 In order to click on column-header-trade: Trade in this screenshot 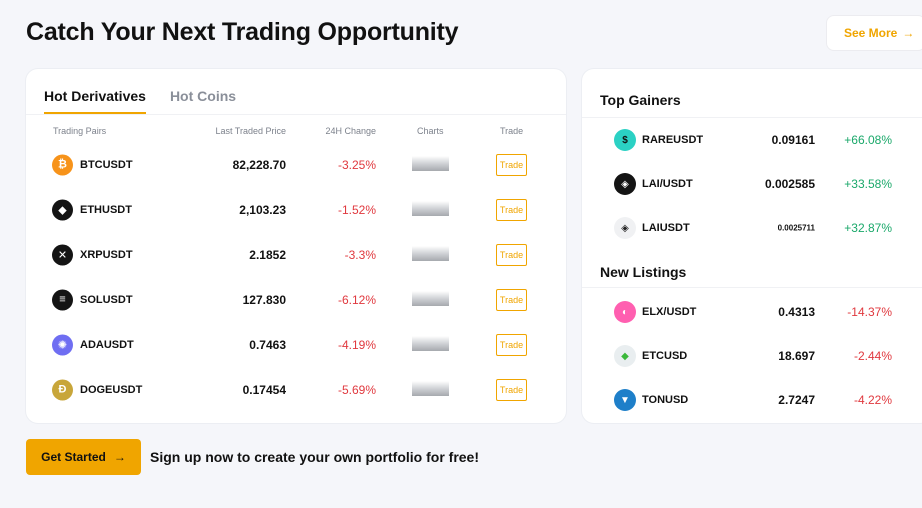, I will do `click(512, 131)`.